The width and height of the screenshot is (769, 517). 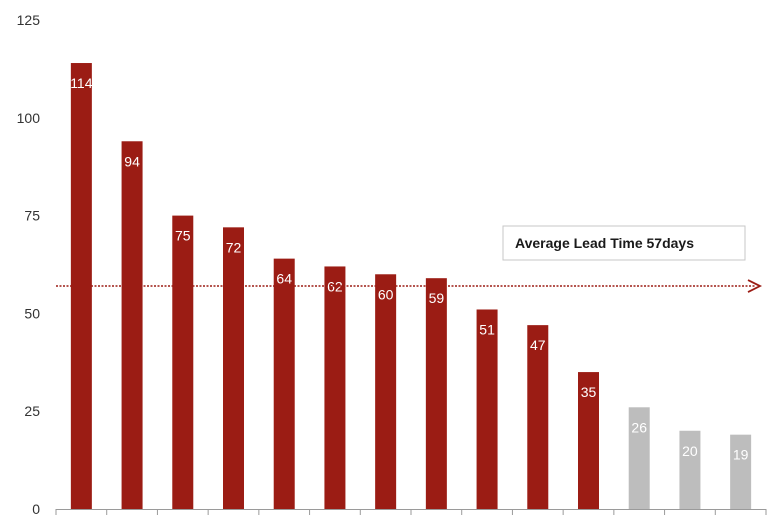 What do you see at coordinates (755, 286) in the screenshot?
I see `average-arrow-icon` at bounding box center [755, 286].